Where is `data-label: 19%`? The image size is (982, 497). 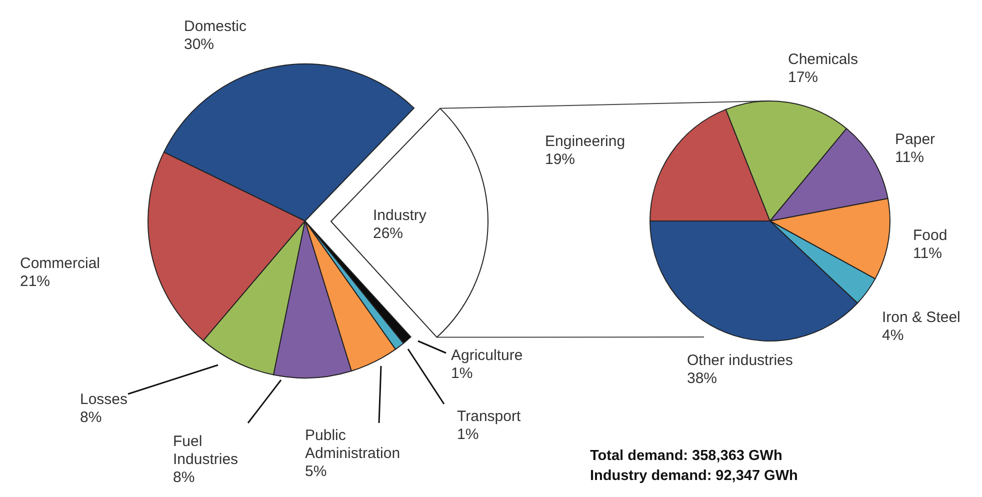 data-label: 19% is located at coordinates (560, 159).